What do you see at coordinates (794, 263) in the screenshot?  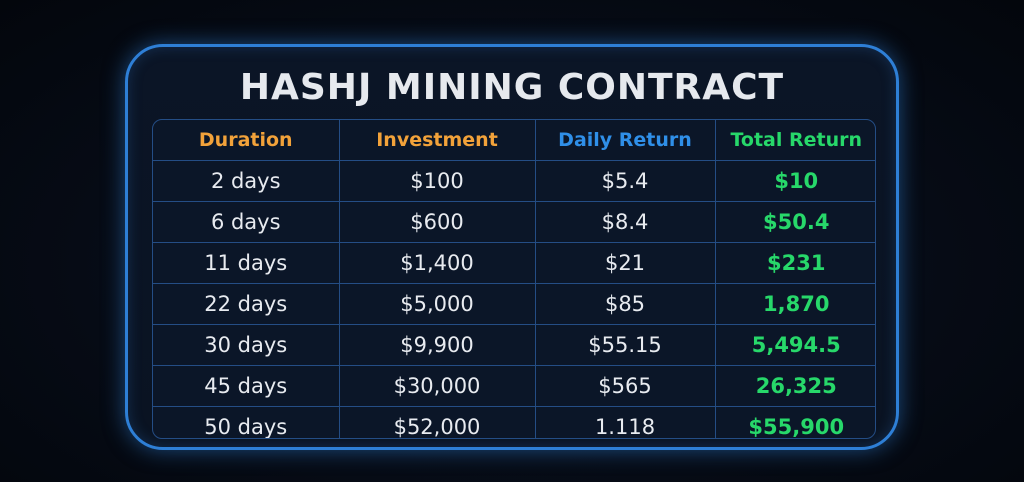 I see `cell-total-return: $231` at bounding box center [794, 263].